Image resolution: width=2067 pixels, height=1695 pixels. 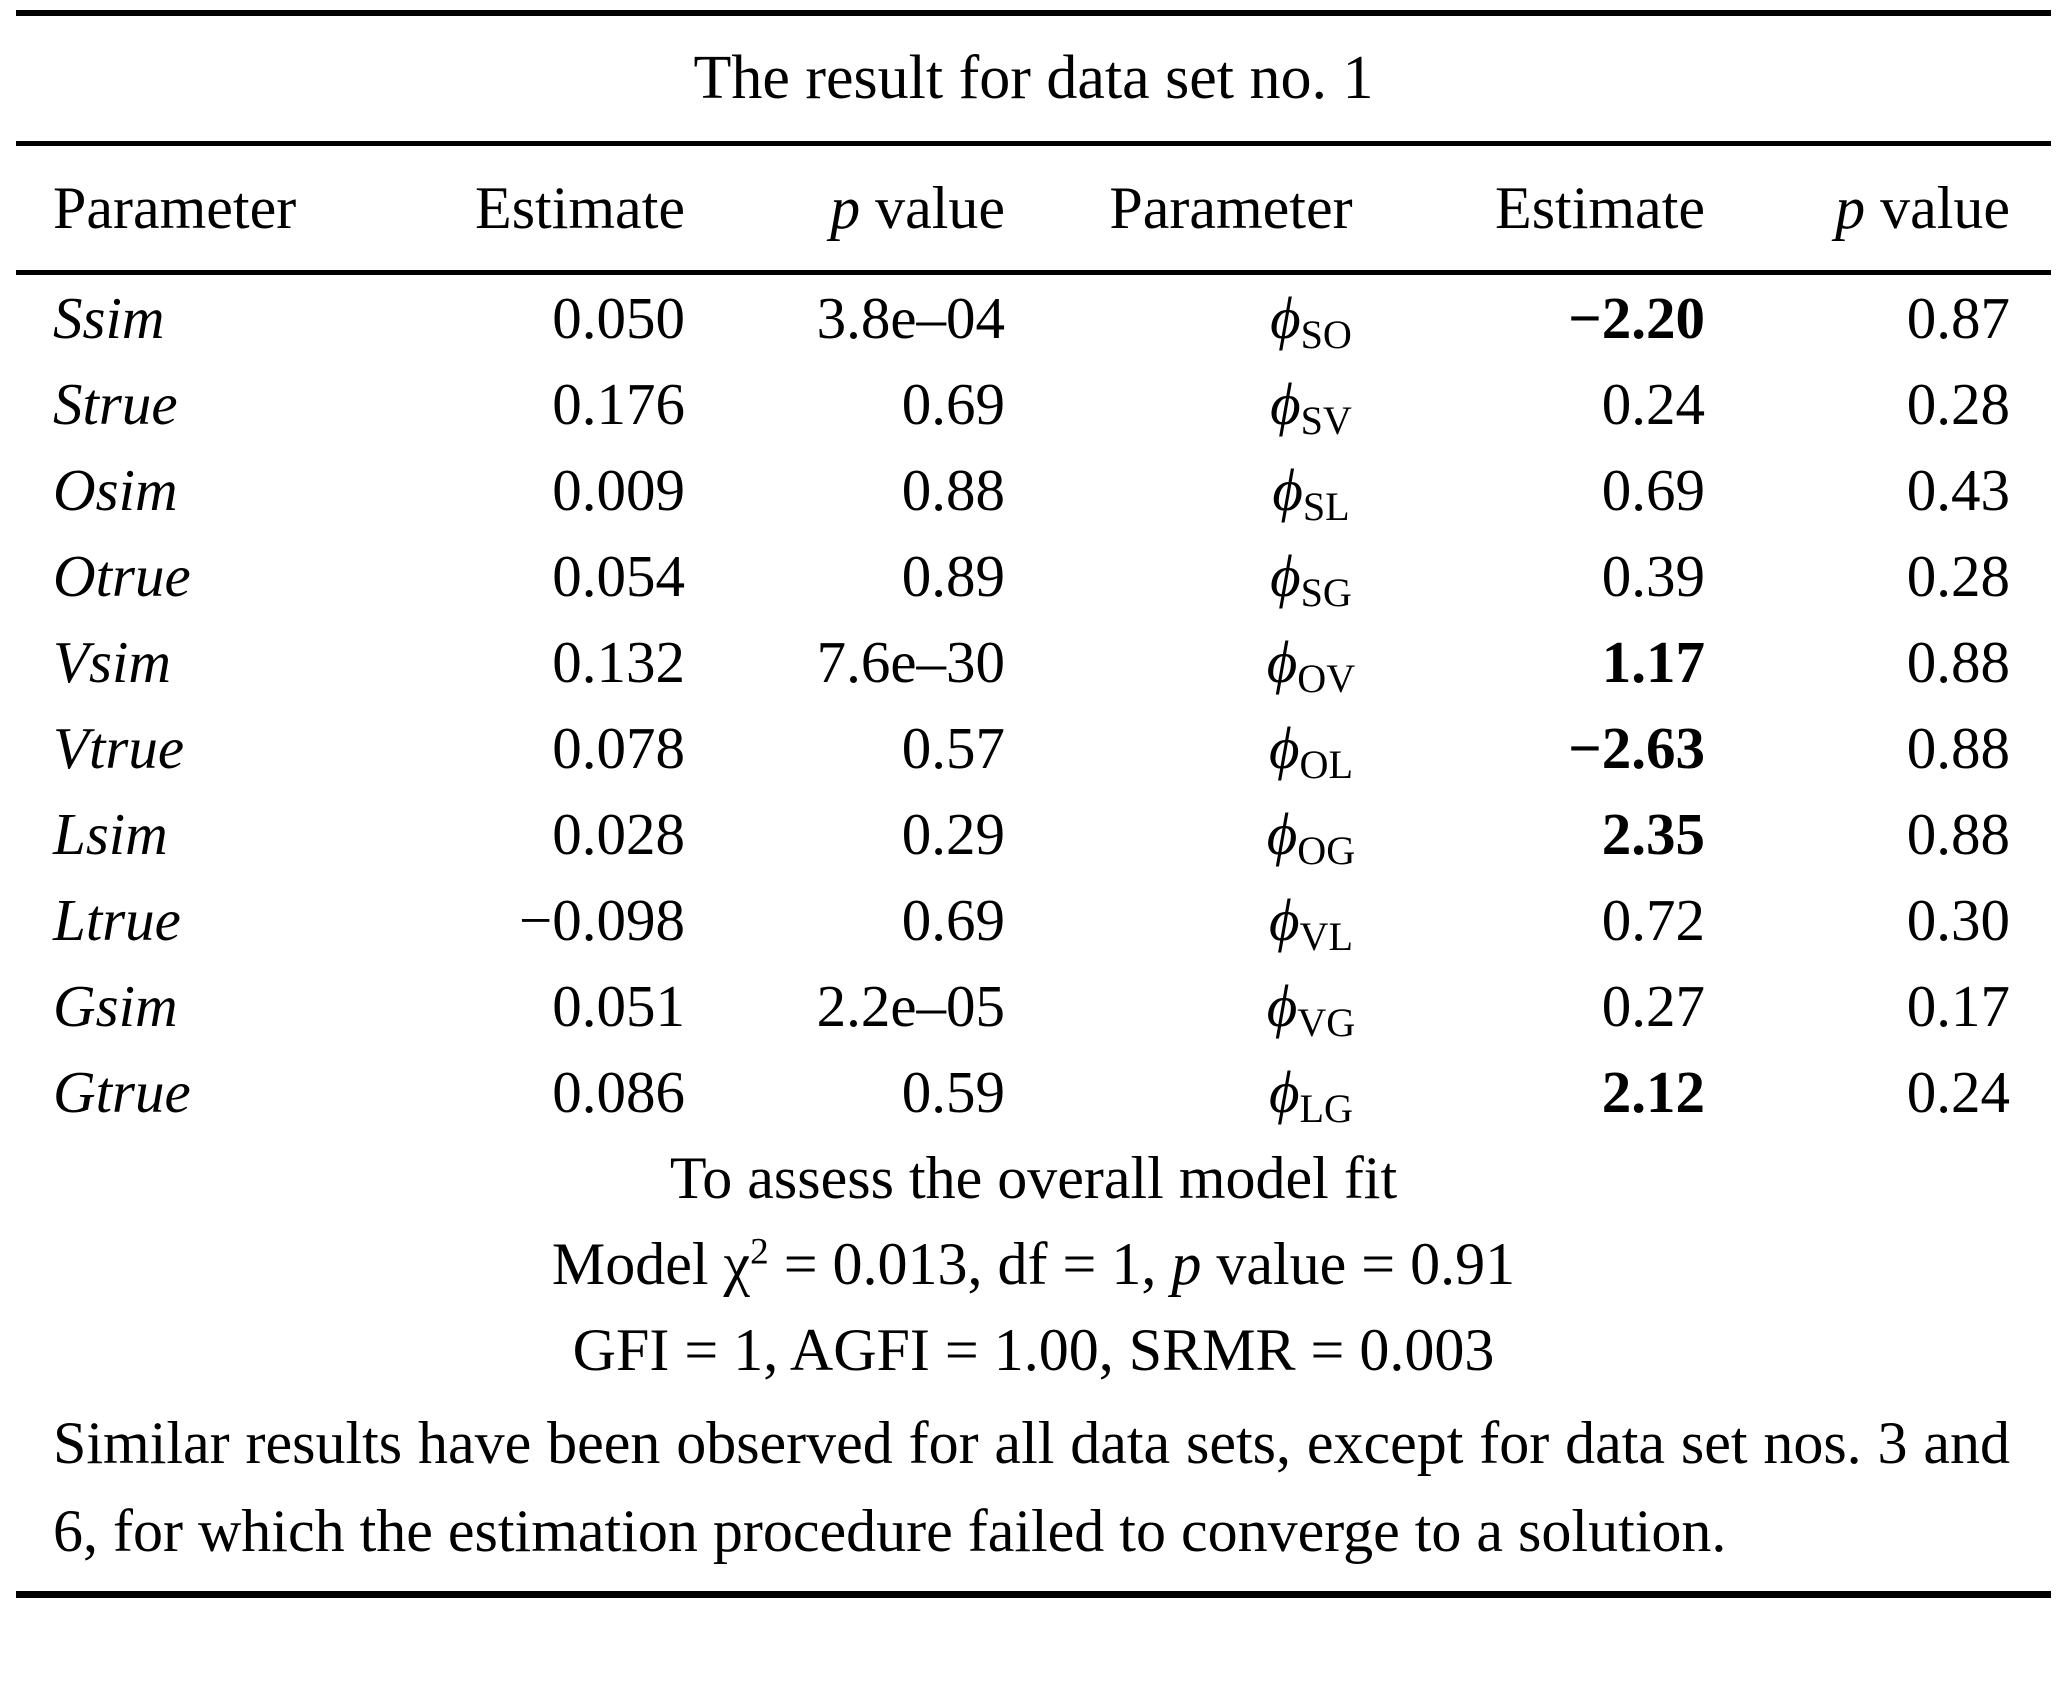 I want to click on pvalue-cell: 3.8e–04, so click(x=910, y=318).